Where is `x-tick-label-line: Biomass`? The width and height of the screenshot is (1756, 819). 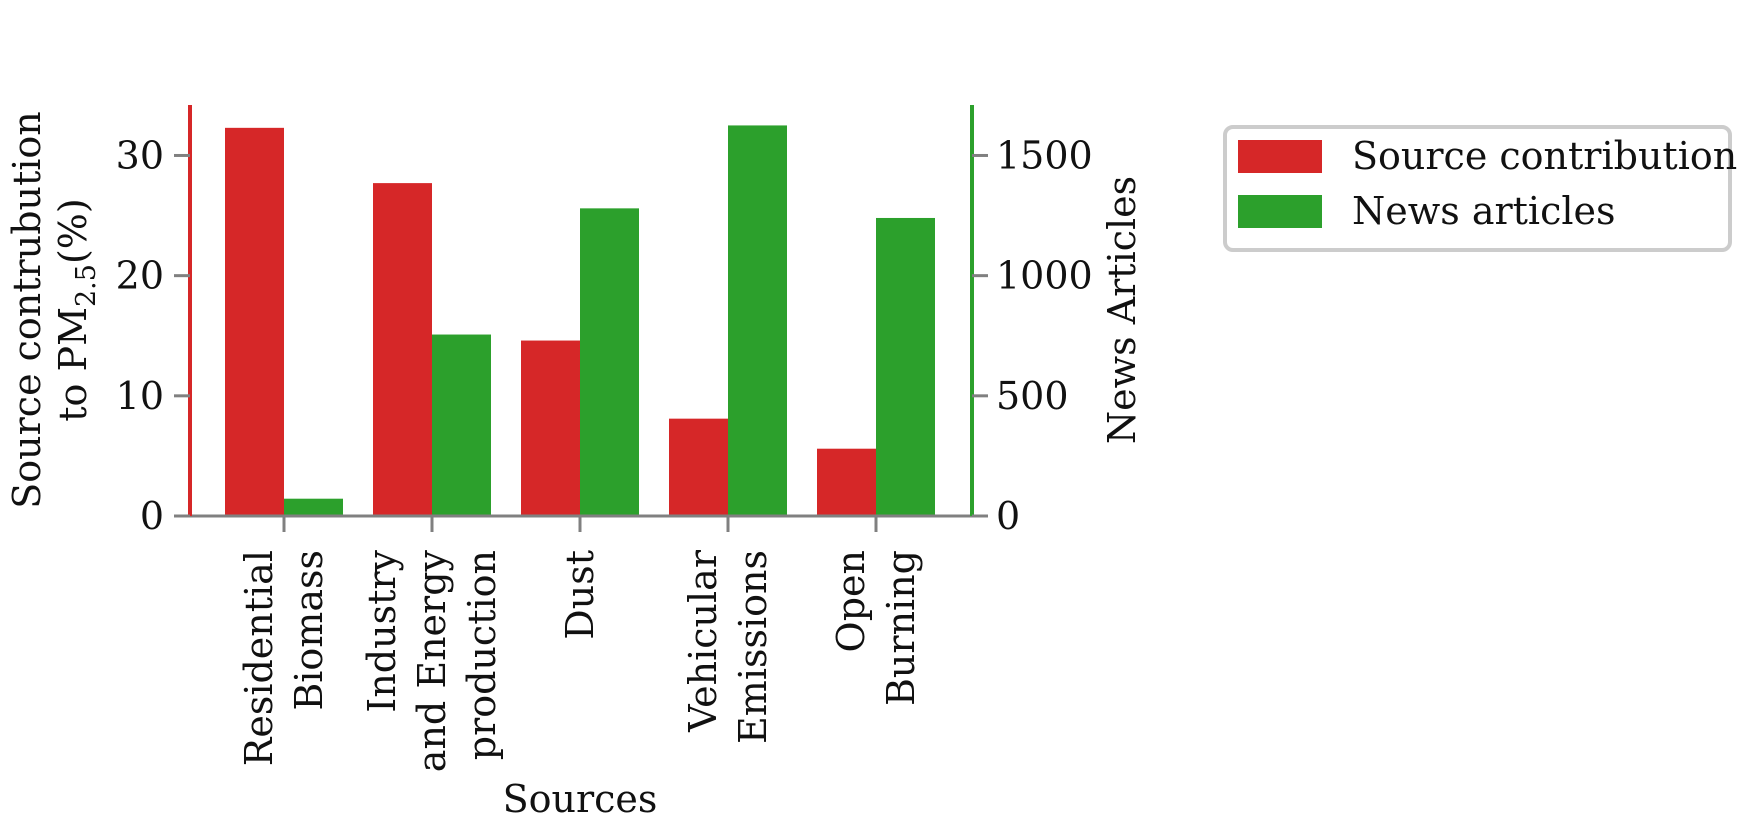 x-tick-label-line: Biomass is located at coordinates (309, 630).